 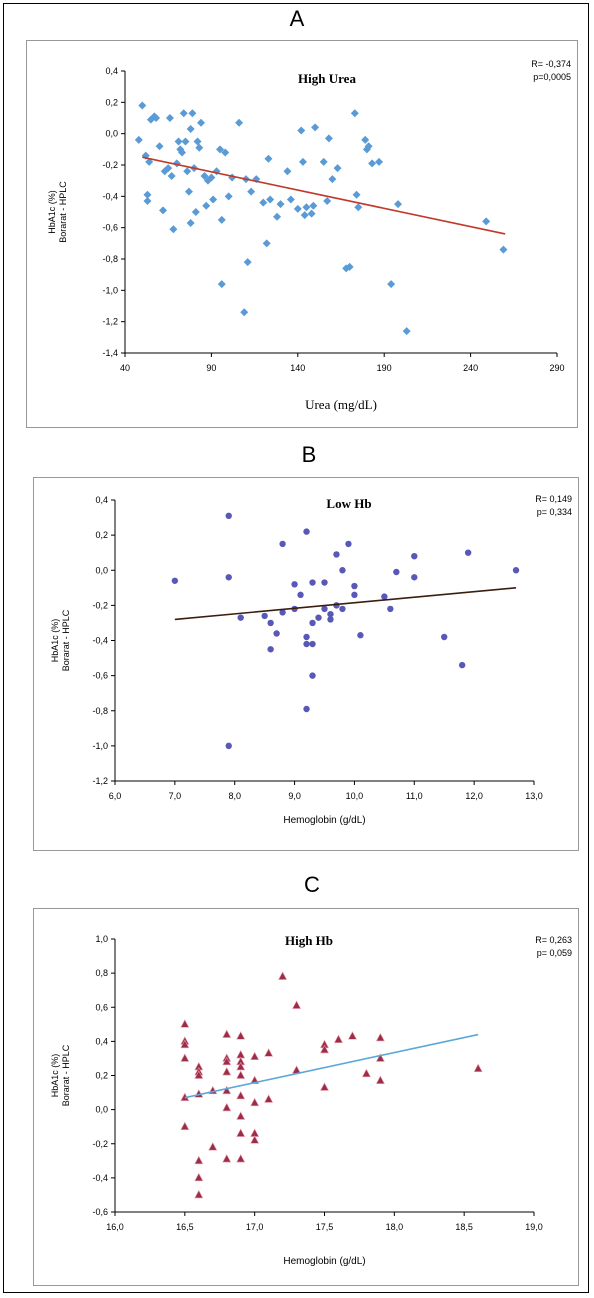 What do you see at coordinates (66, 1075) in the screenshot?
I see `chart-2-y-axis-label: Borarat - HPLC` at bounding box center [66, 1075].